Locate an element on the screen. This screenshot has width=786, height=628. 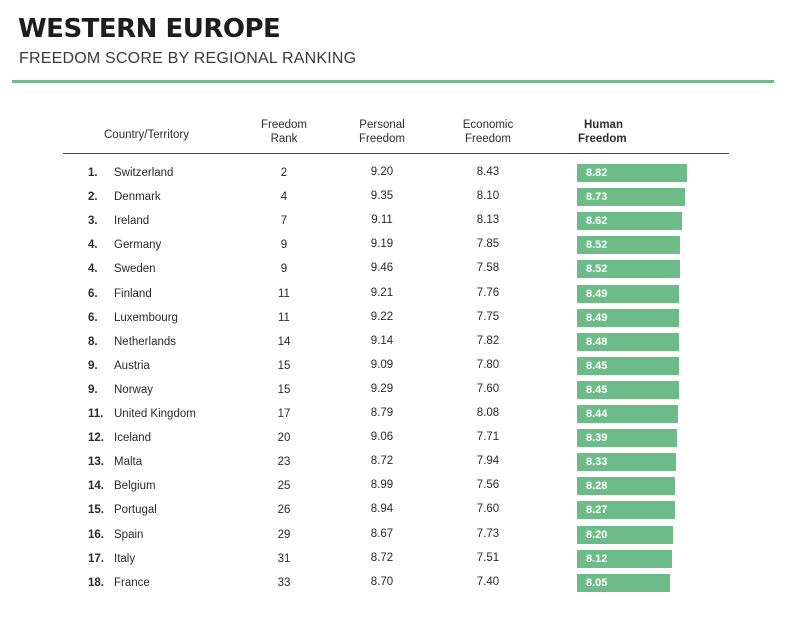
row-rank: 17. is located at coordinates (96, 558).